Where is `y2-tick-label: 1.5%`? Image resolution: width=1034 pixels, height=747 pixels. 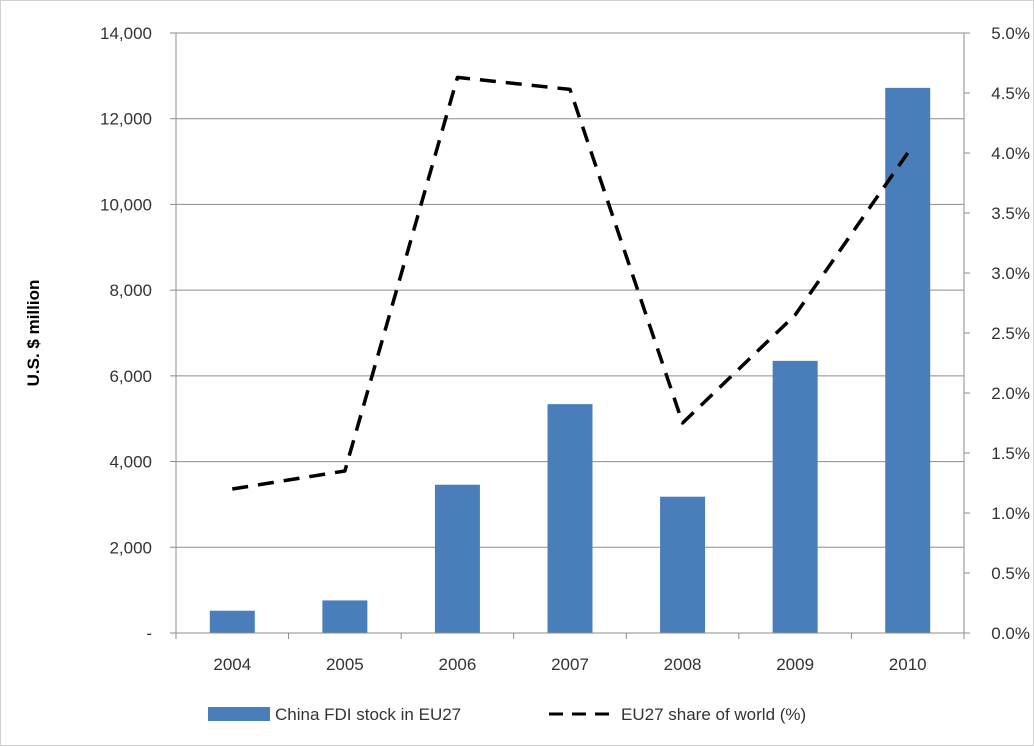 y2-tick-label: 1.5% is located at coordinates (1010, 453).